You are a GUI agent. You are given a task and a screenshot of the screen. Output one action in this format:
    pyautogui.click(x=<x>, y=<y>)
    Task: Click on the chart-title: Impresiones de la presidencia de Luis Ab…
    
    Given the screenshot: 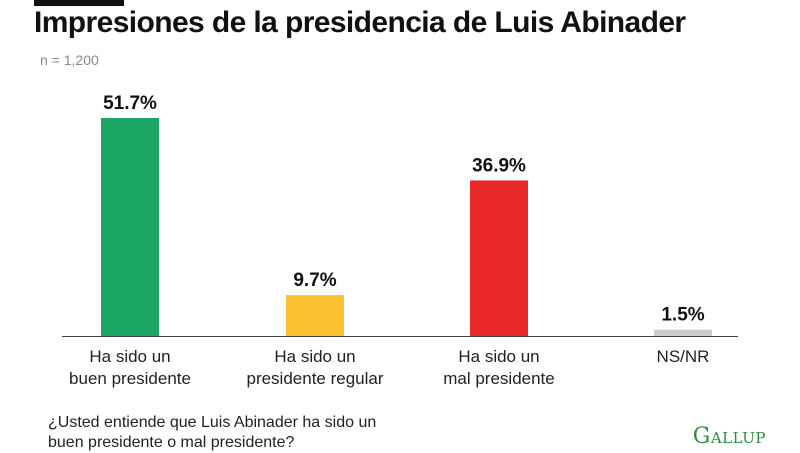 What is the action you would take?
    pyautogui.click(x=360, y=22)
    